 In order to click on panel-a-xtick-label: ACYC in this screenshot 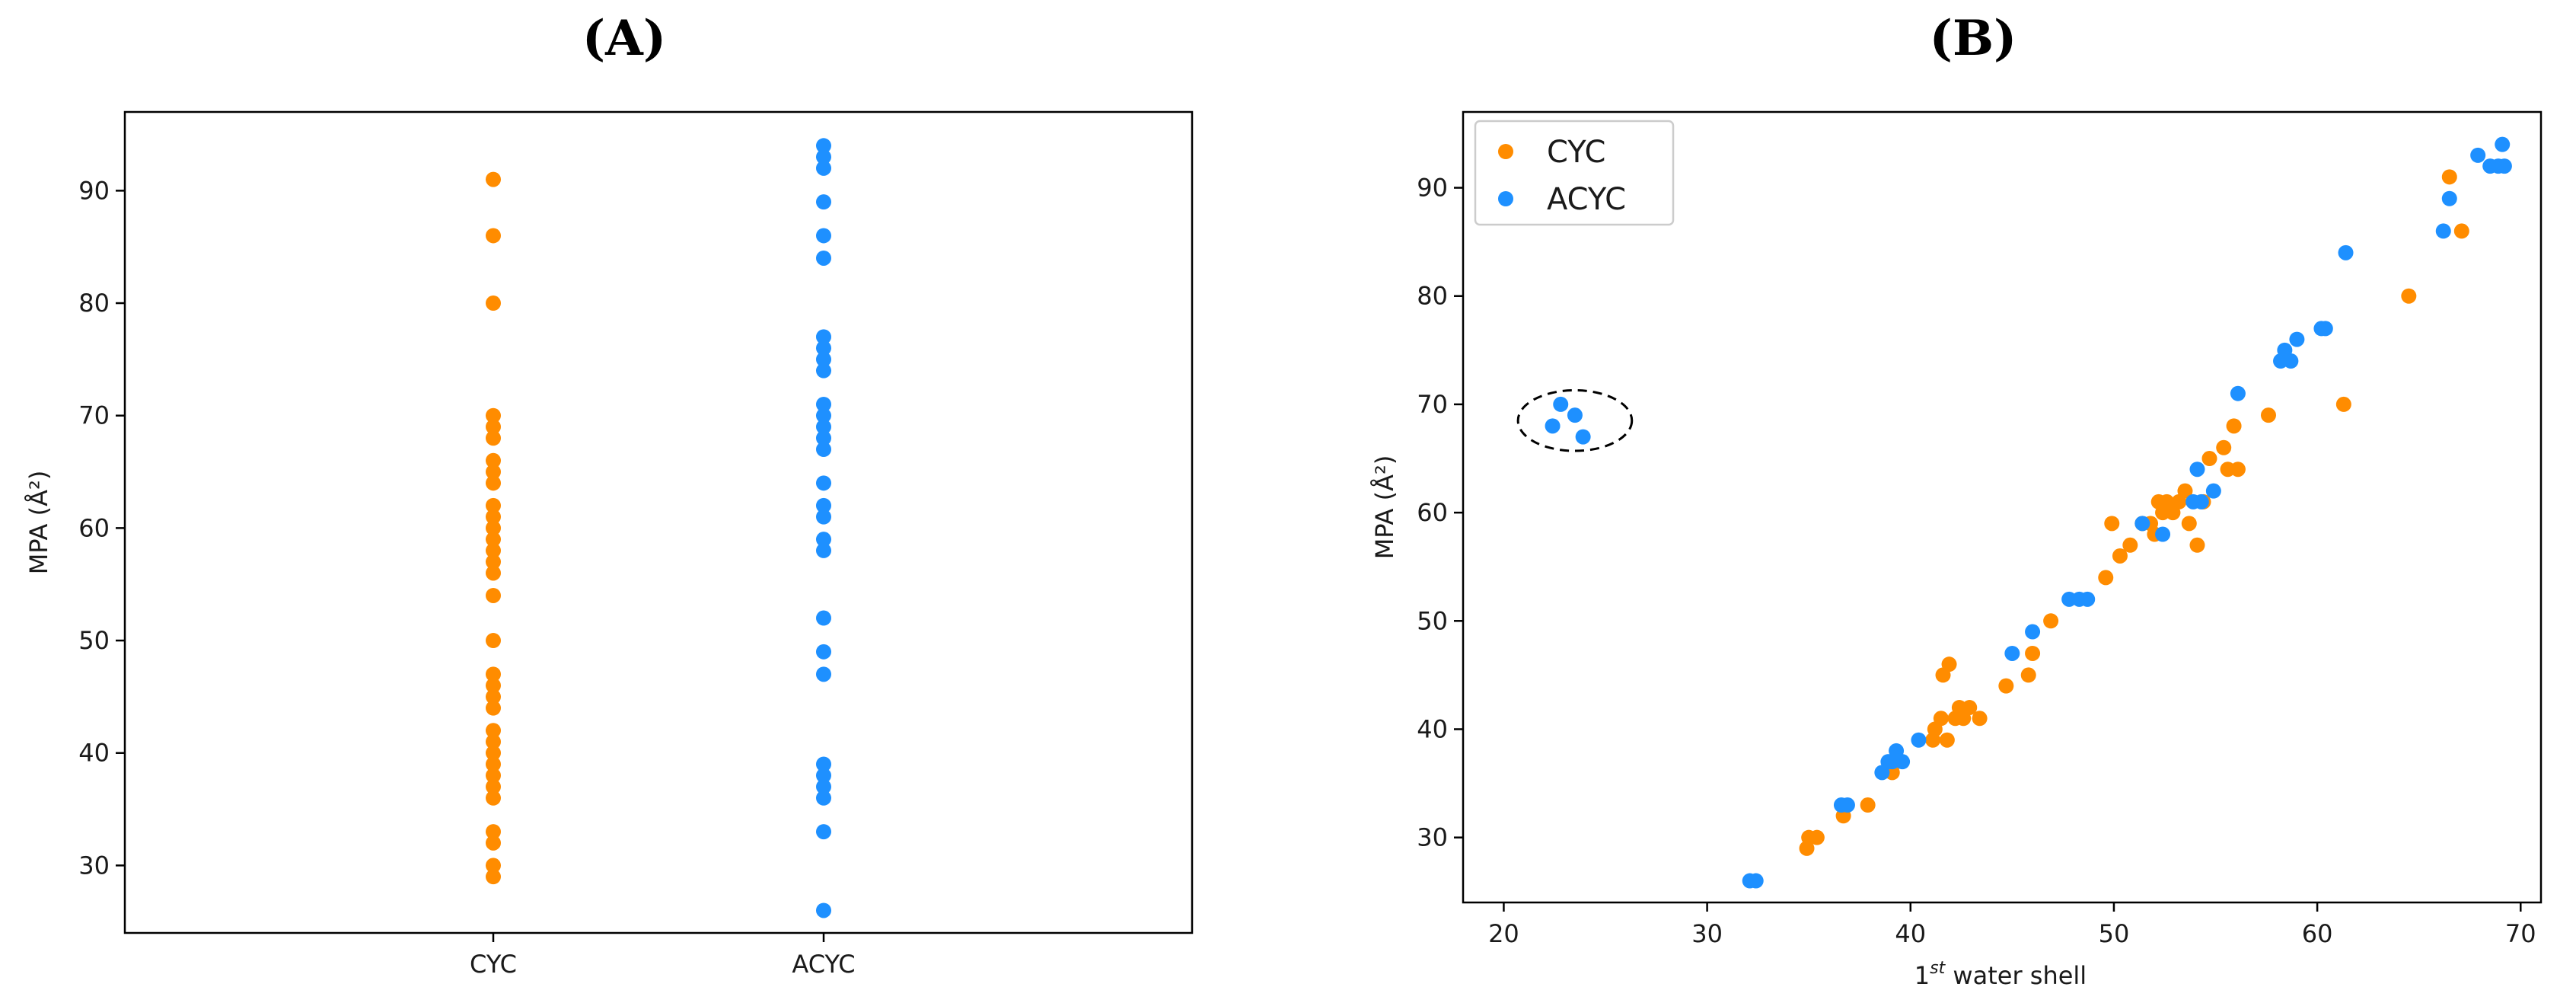, I will do `click(823, 964)`.